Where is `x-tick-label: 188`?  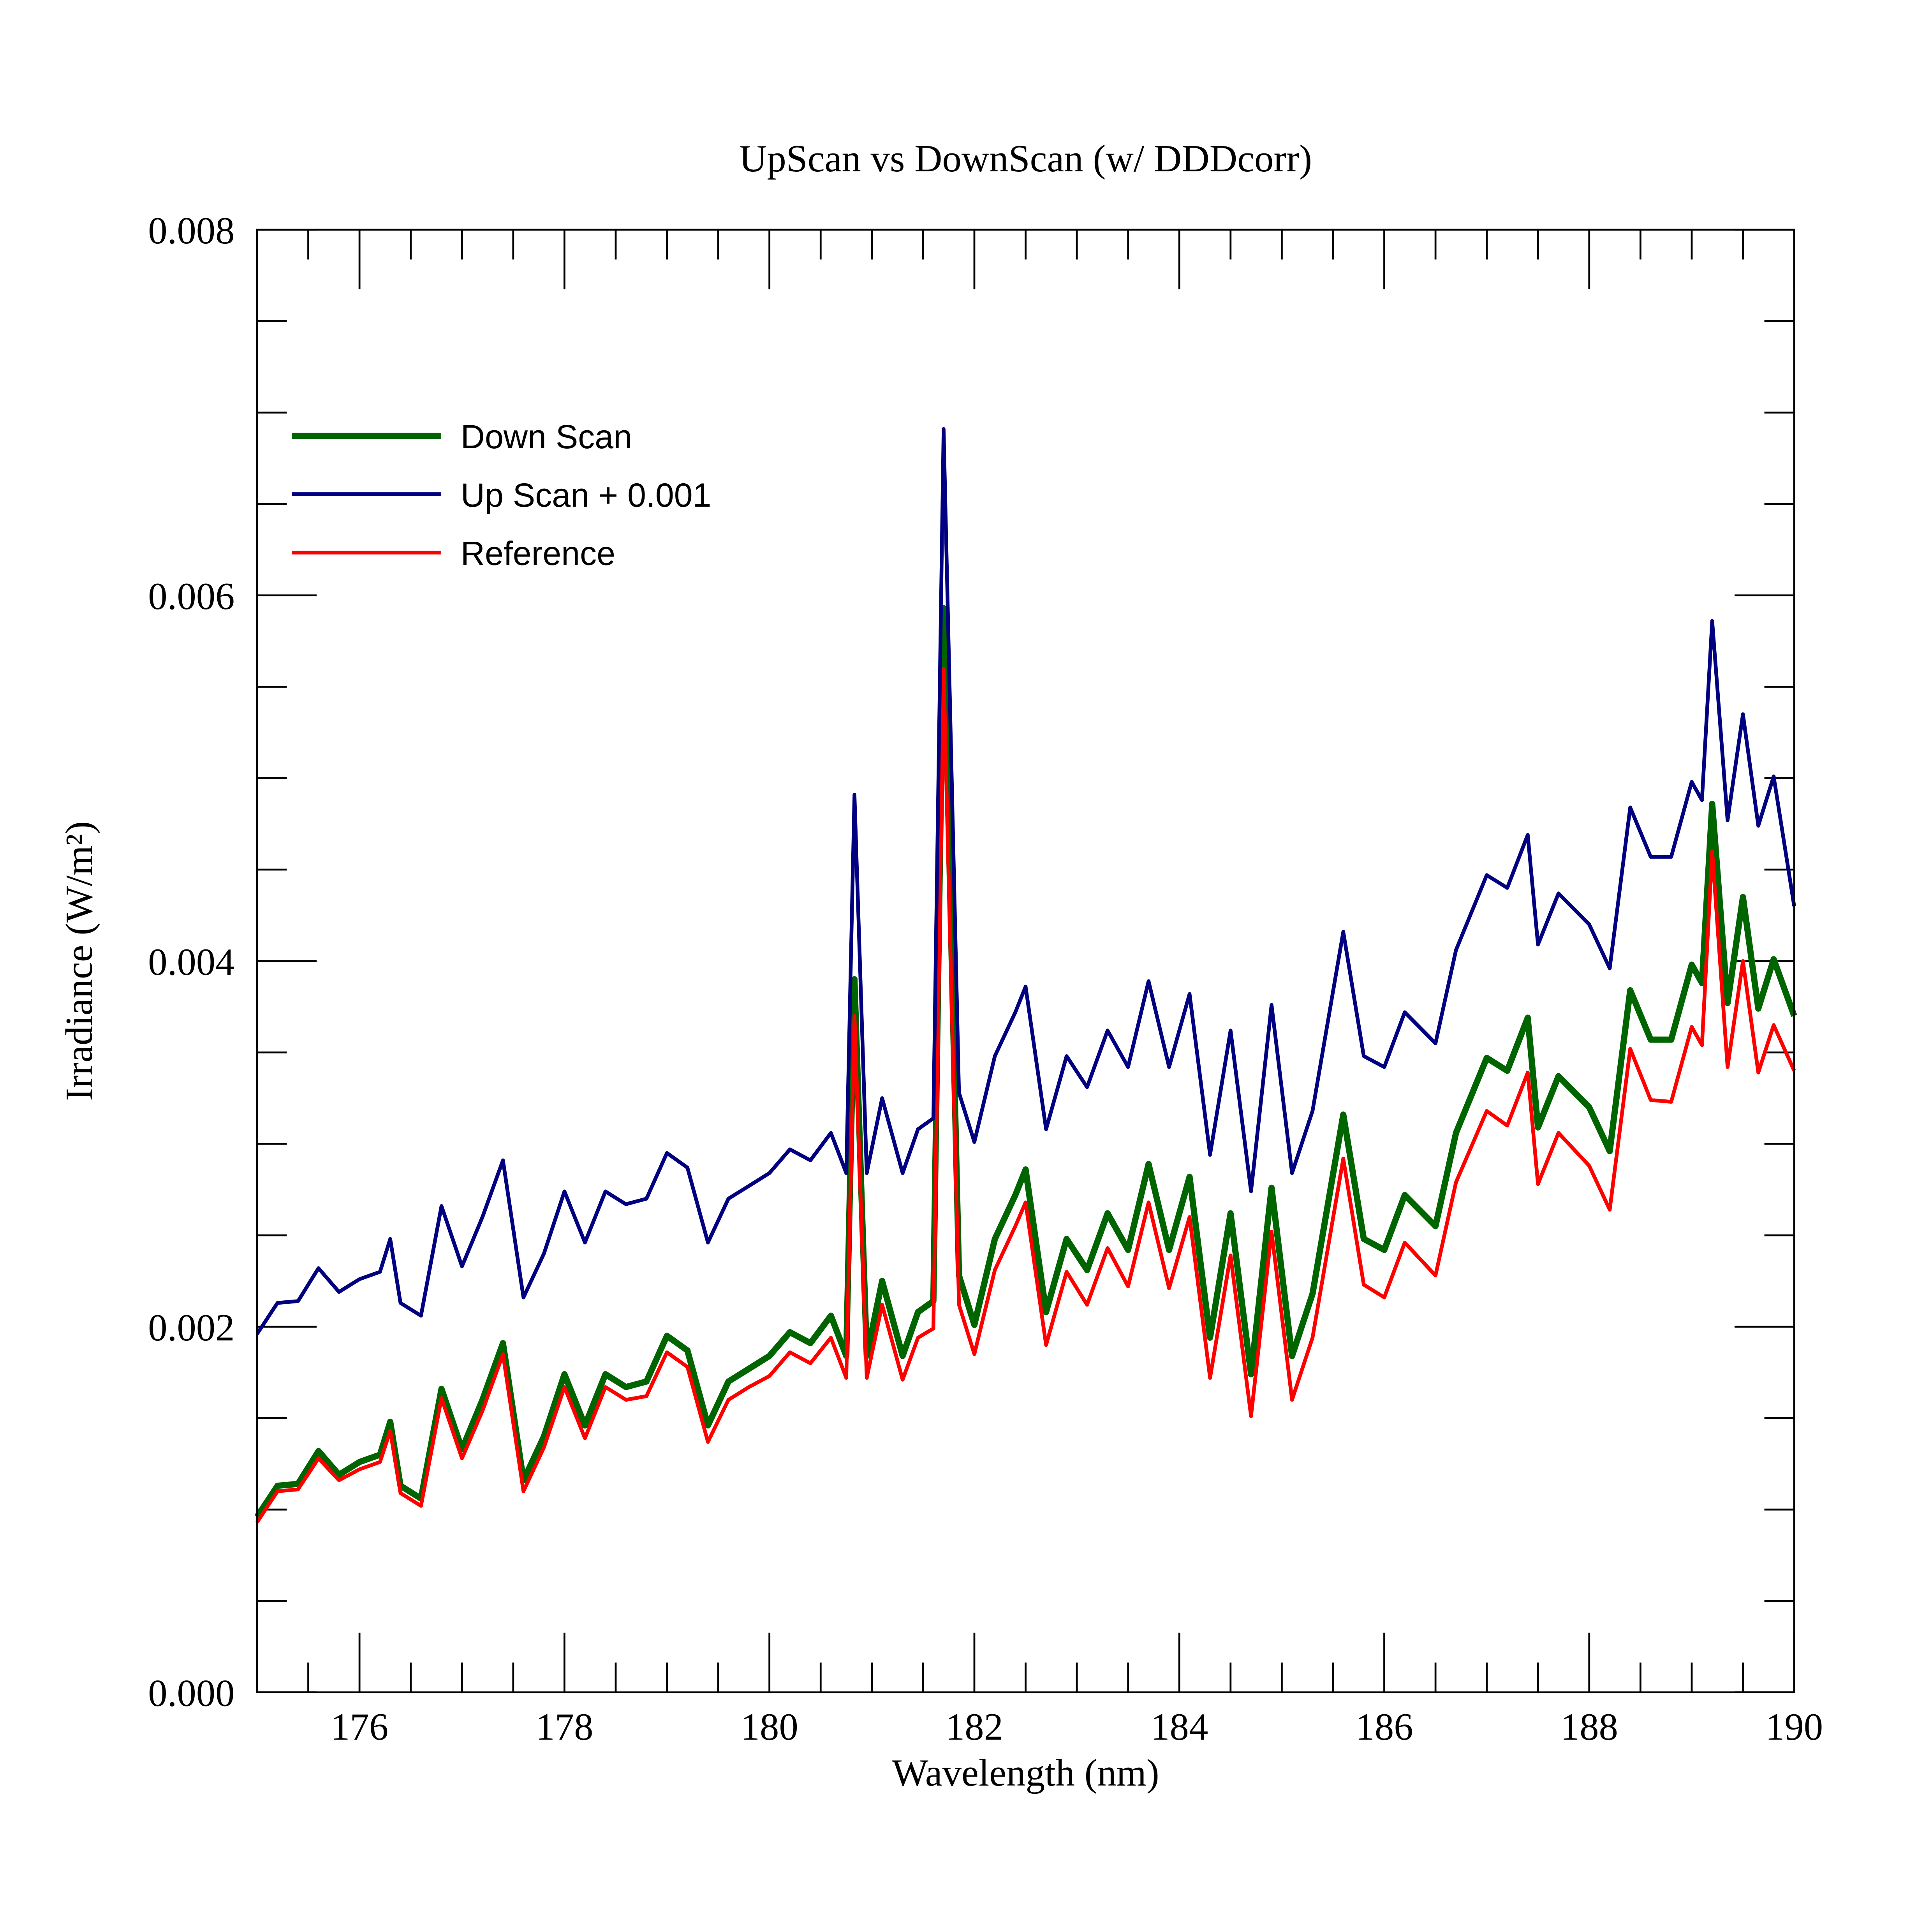
x-tick-label: 188 is located at coordinates (1589, 1727).